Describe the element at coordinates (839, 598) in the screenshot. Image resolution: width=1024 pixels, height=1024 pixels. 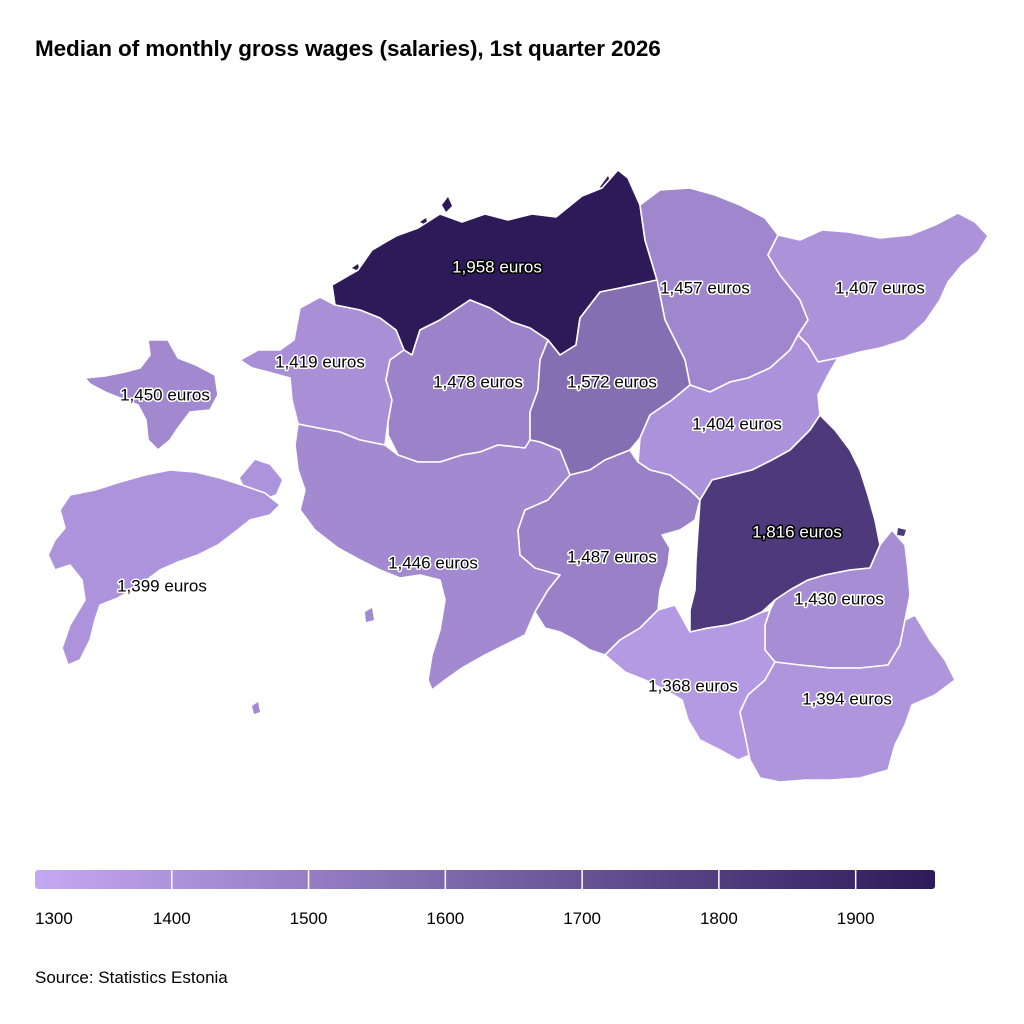
I see `region-value-label: 1,430 euros` at that location.